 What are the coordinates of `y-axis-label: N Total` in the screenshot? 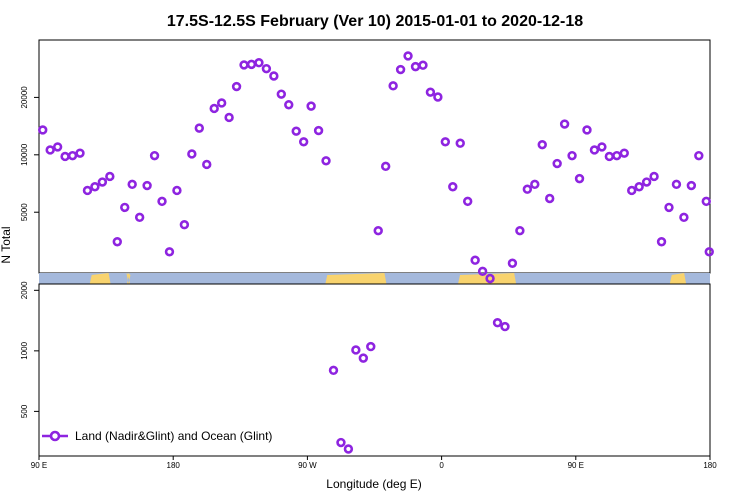 It's located at (6, 244).